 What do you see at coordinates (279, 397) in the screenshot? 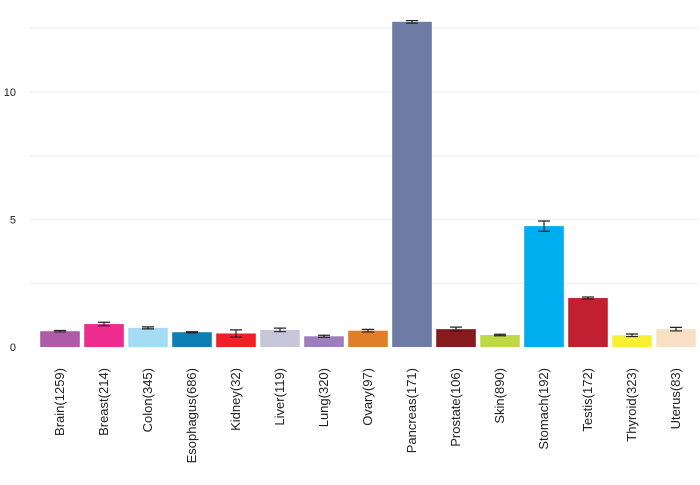
I see `x-category-label: Liver(119)` at bounding box center [279, 397].